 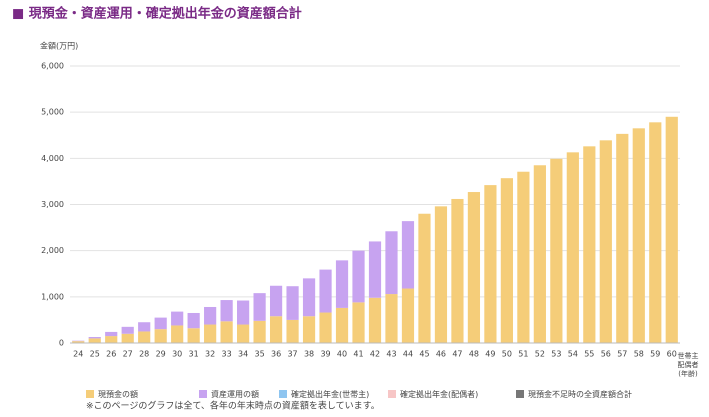 I want to click on x-tick-label: 47, so click(x=457, y=354).